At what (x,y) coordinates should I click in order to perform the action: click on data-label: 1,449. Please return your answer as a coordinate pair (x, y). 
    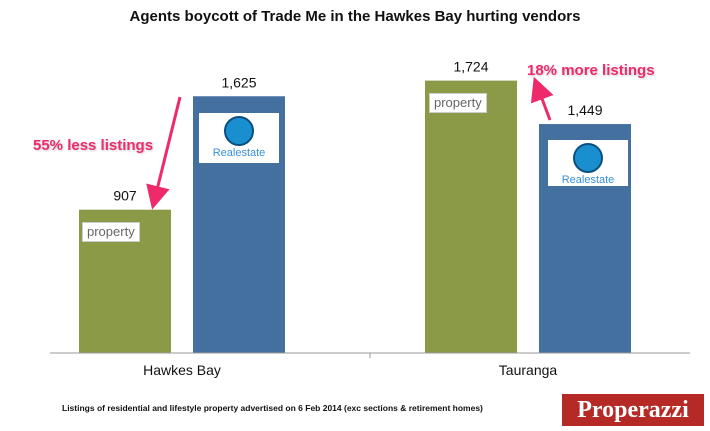
    Looking at the image, I should click on (584, 110).